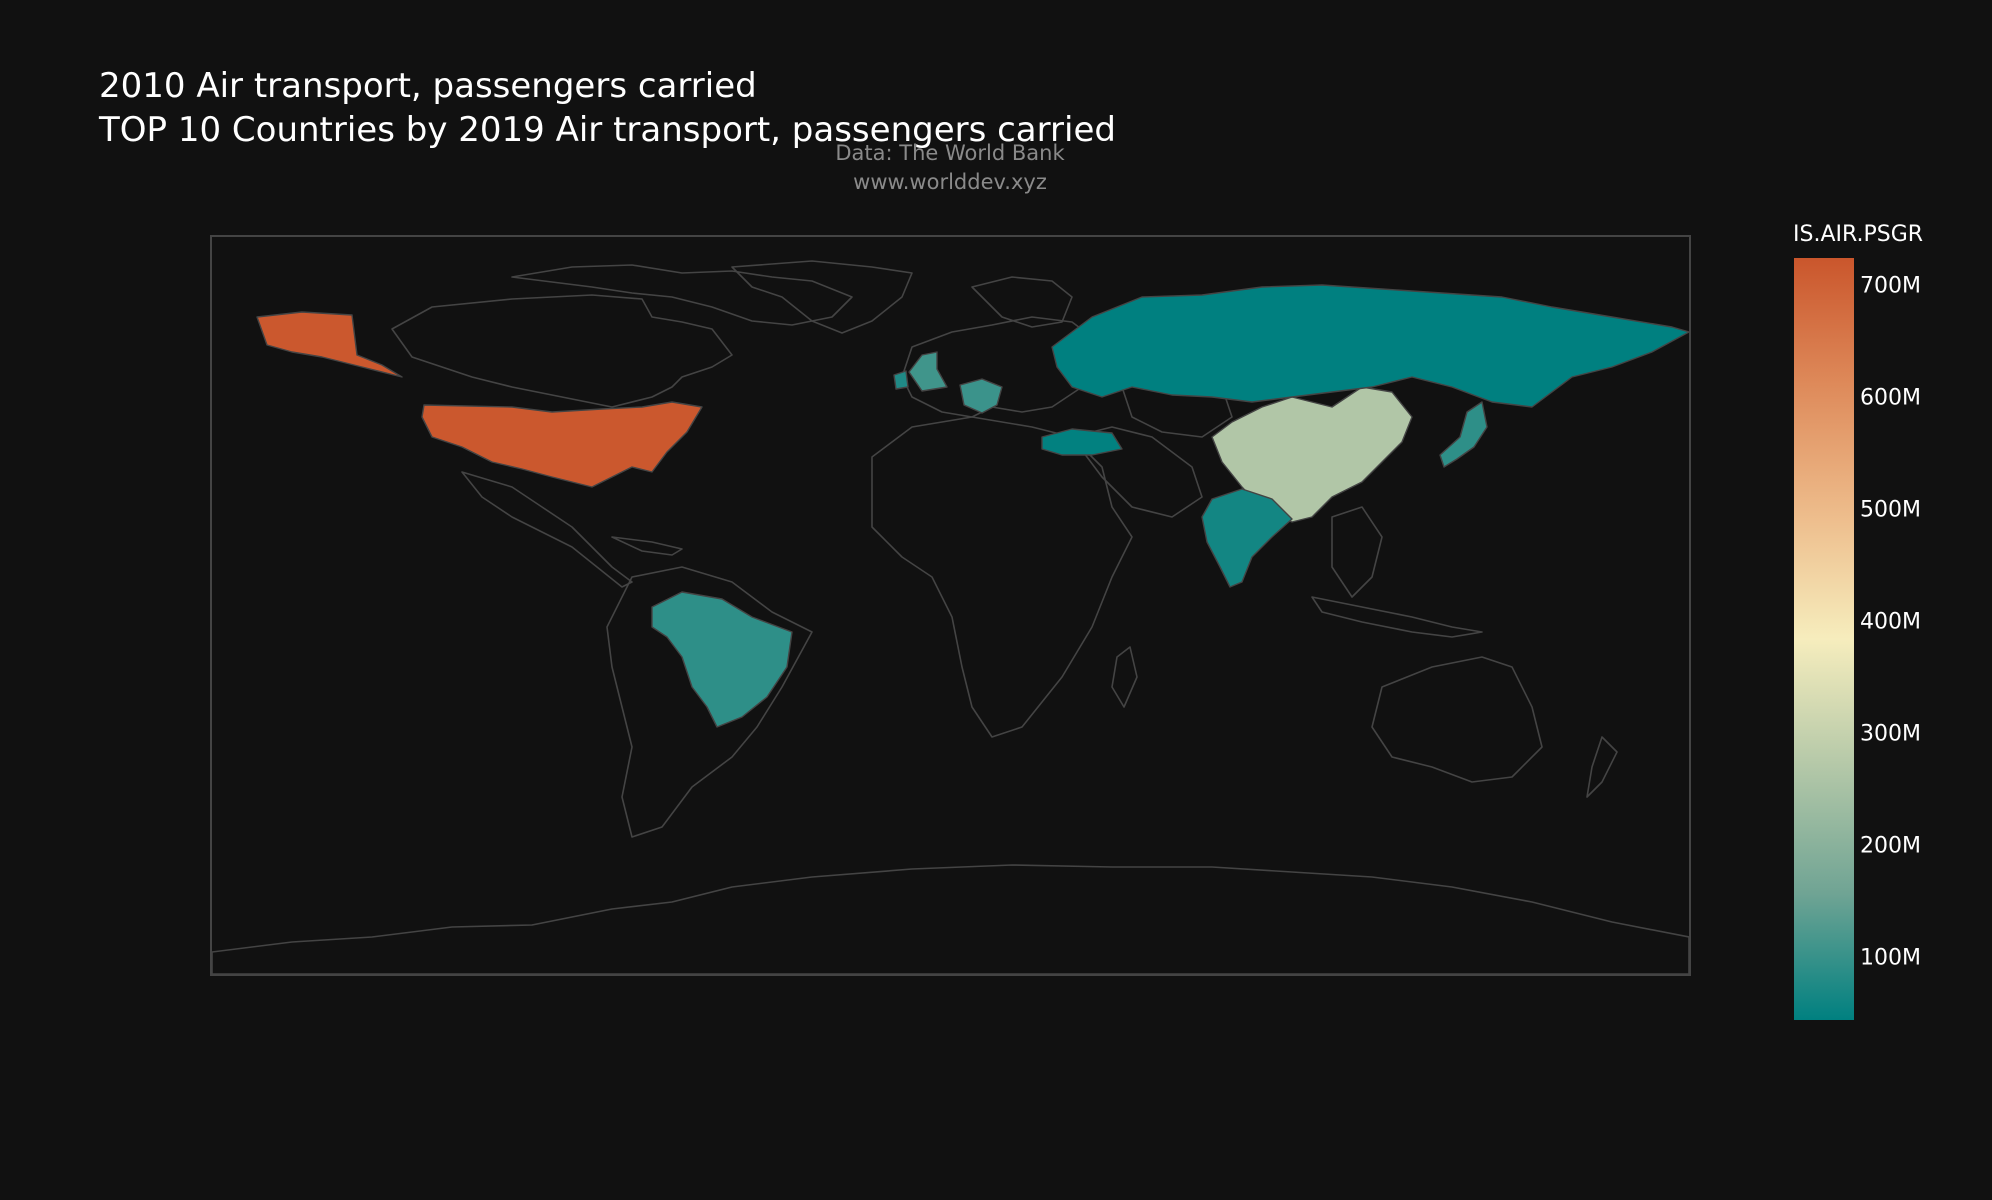 The image size is (1992, 1200). What do you see at coordinates (1137, 472) in the screenshot?
I see `land-middle-east` at bounding box center [1137, 472].